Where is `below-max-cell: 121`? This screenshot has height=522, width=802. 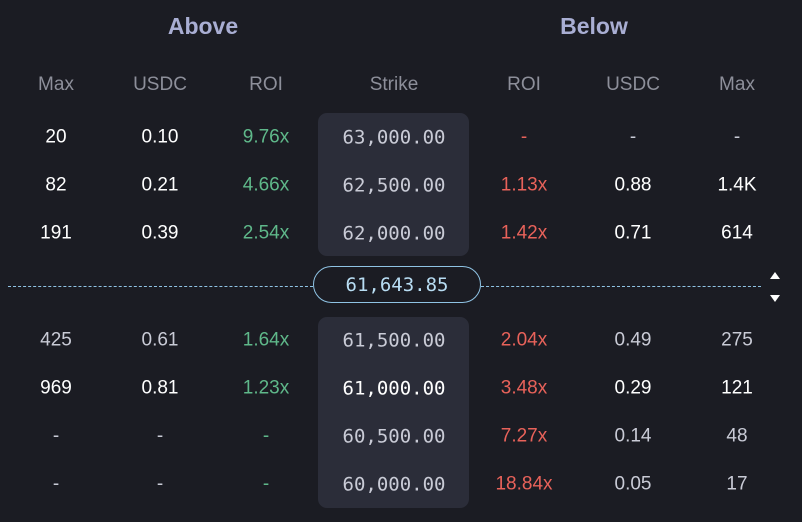
below-max-cell: 121 is located at coordinates (737, 388).